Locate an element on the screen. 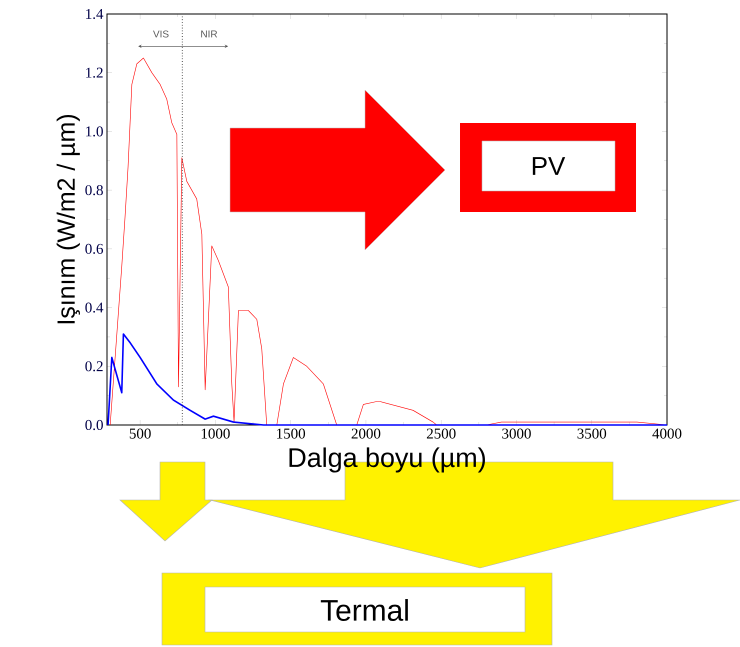 Image resolution: width=740 pixels, height=647 pixels. x-tick-label: 1000 is located at coordinates (216, 433).